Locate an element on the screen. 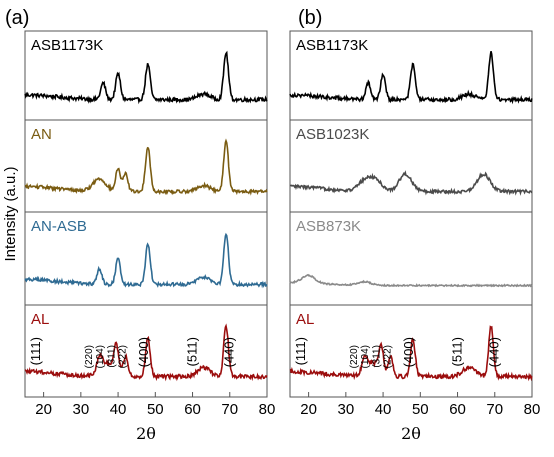  y-axis-title: Intensity (a.u.) is located at coordinates (10, 213).